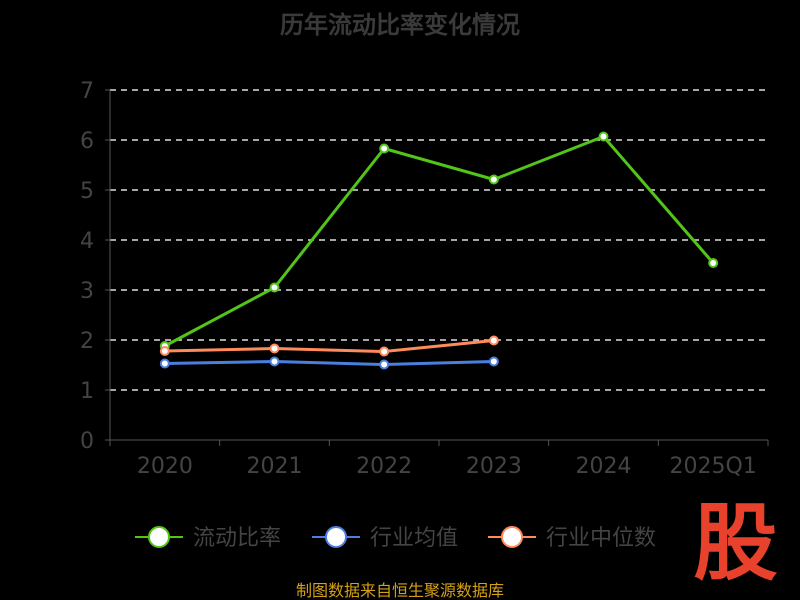 This screenshot has width=800, height=600. Describe the element at coordinates (87, 141) in the screenshot. I see `y-tick-label: 6` at that location.